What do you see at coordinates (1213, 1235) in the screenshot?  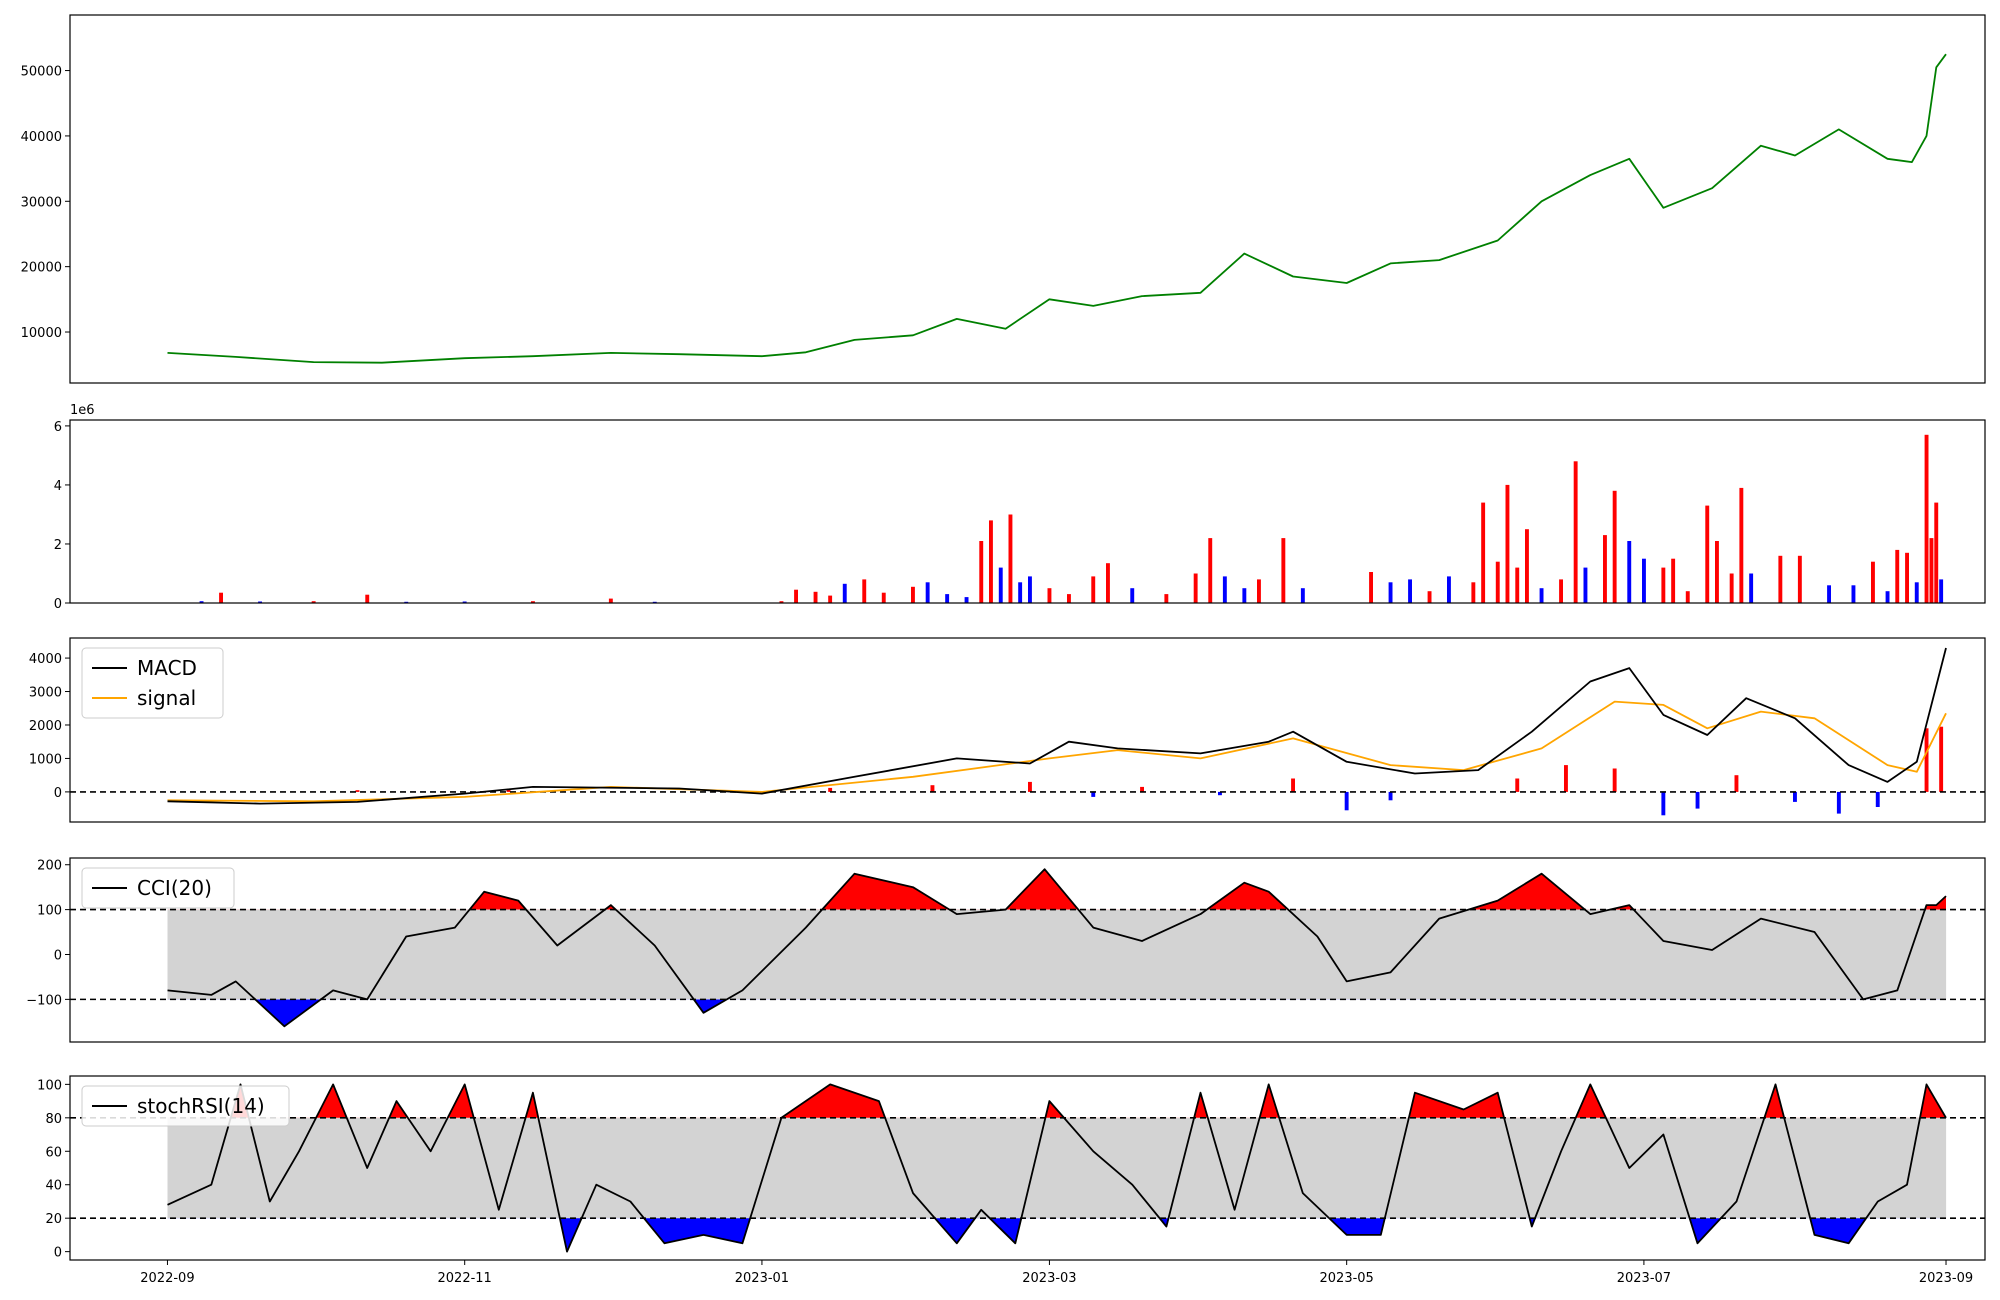 I see `stochrsi-oversold-fill` at bounding box center [1213, 1235].